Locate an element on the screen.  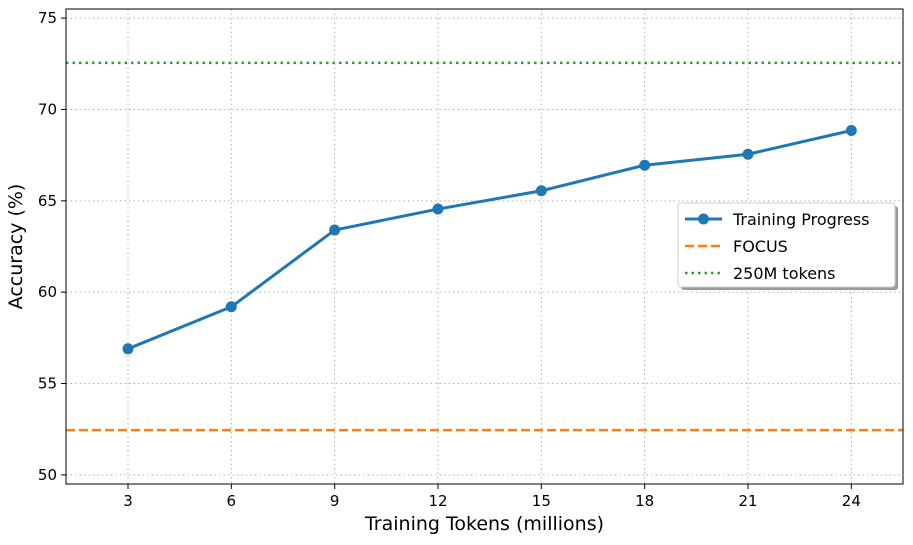
x-tick-label: 3 is located at coordinates (128, 501).